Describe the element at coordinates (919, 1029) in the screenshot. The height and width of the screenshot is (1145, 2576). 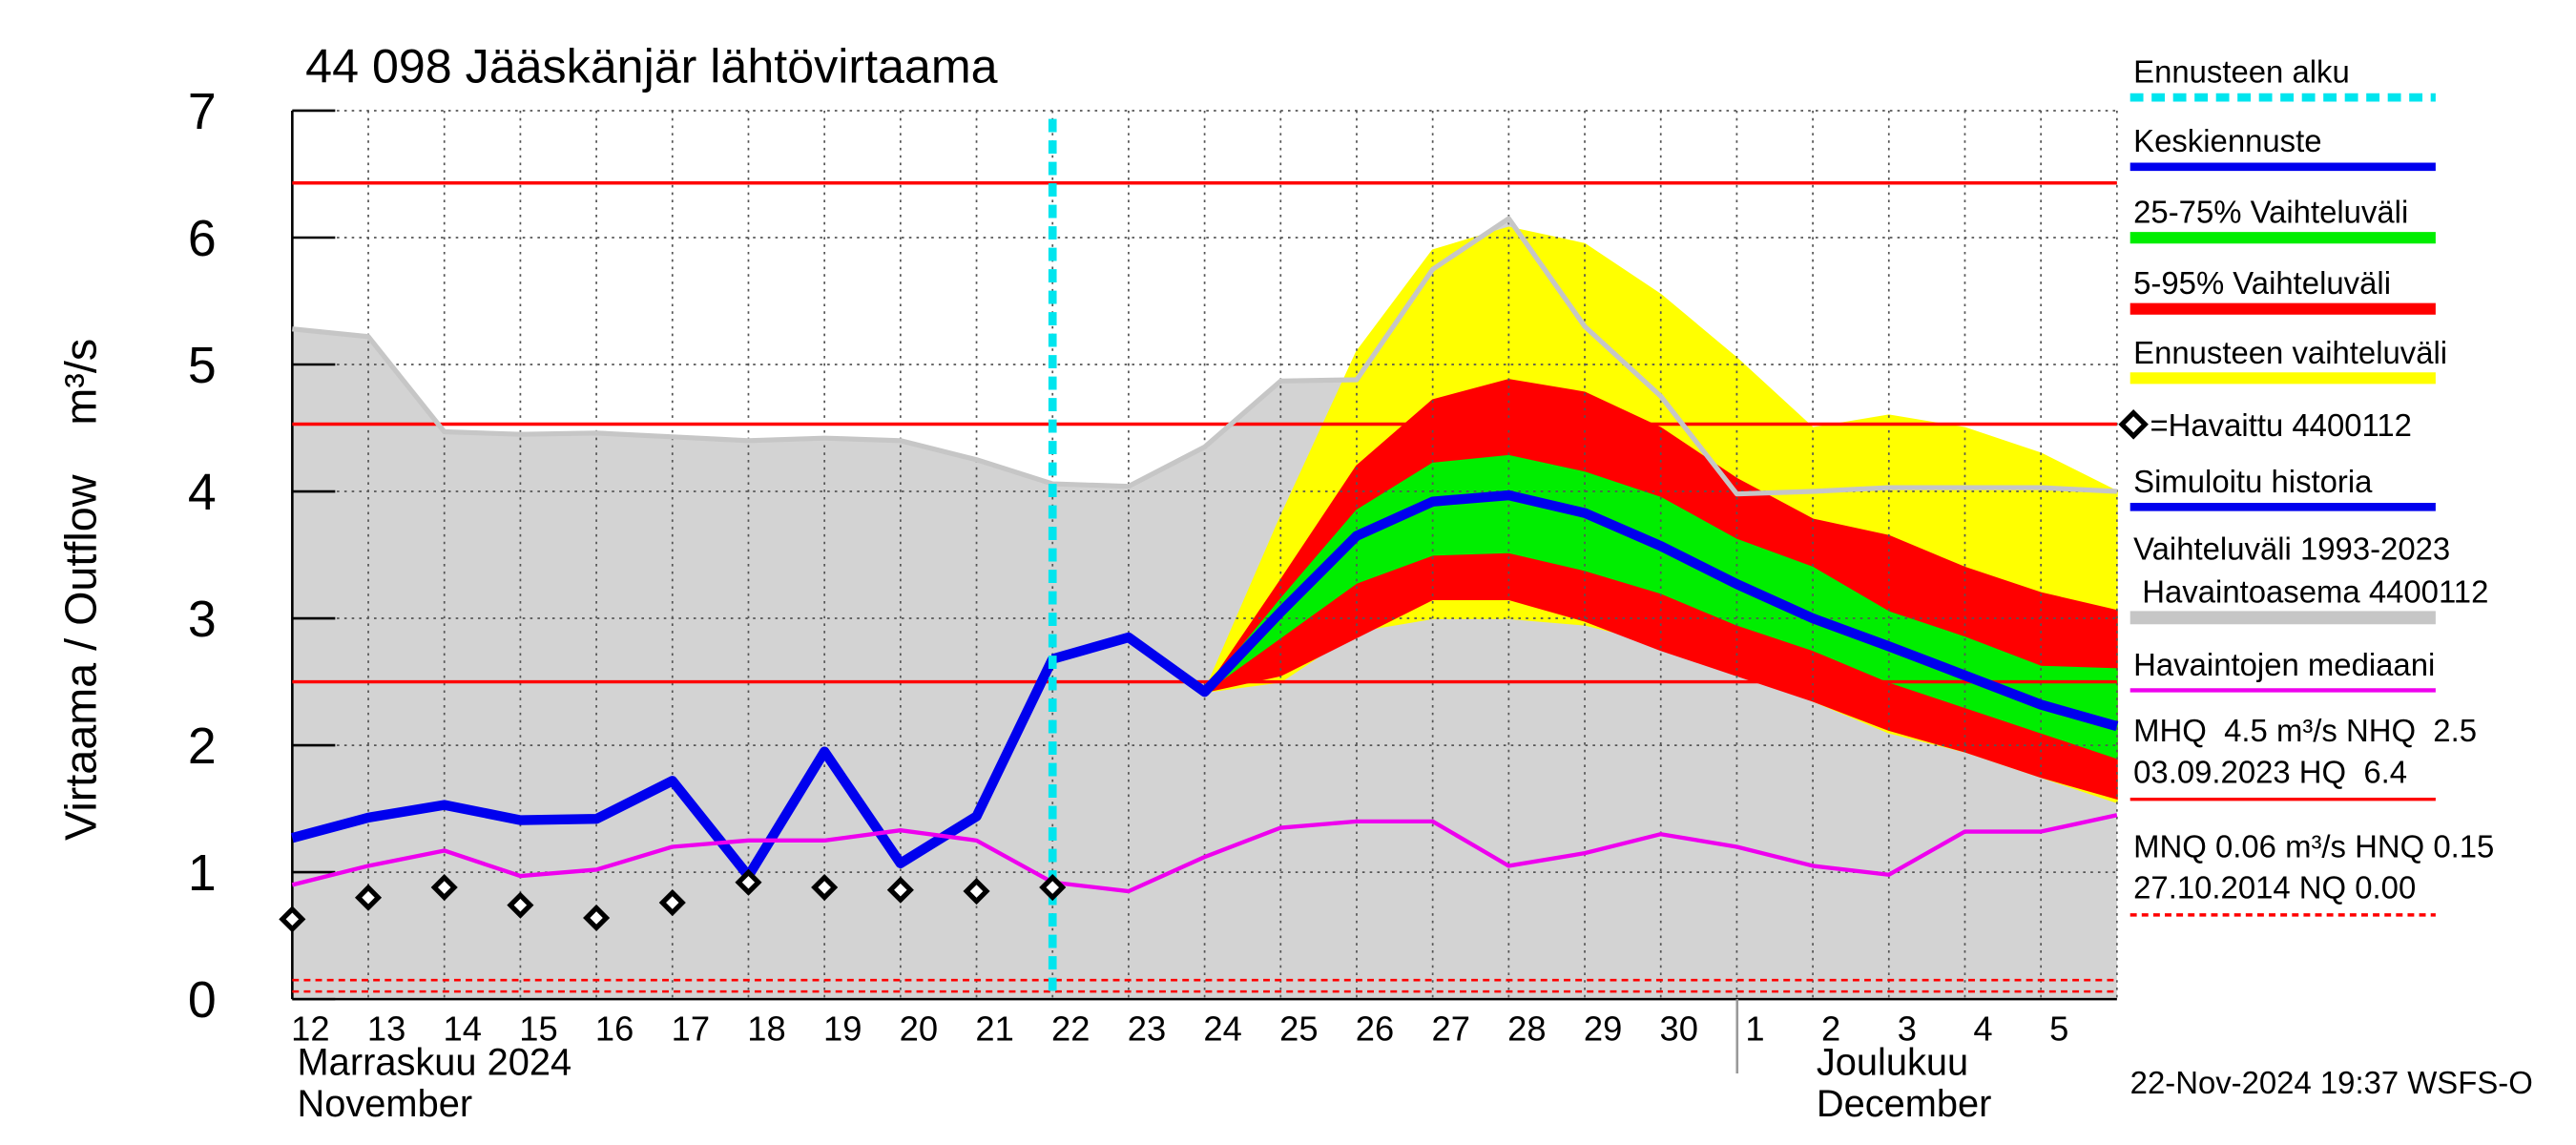
I see `x-tick-label: 20` at that location.